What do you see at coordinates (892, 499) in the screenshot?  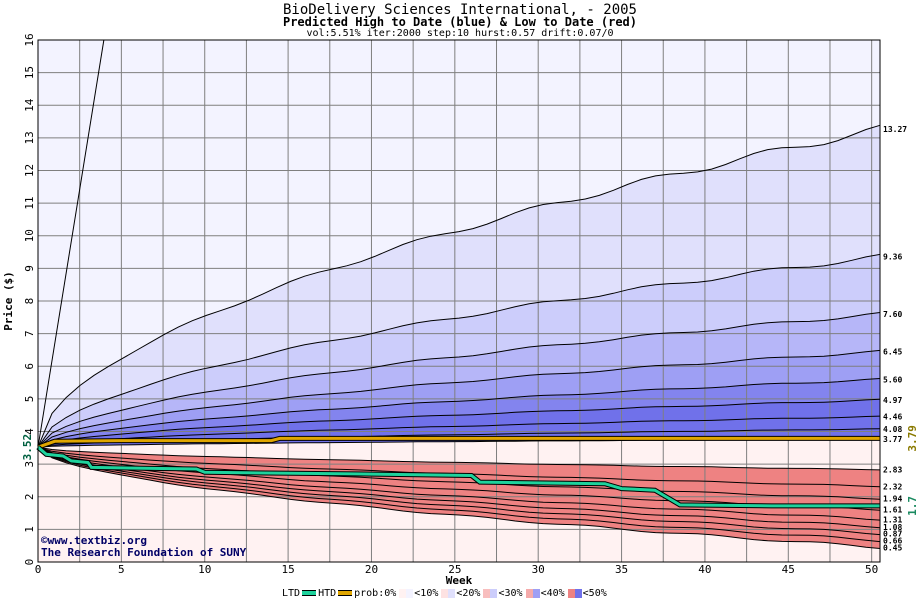 I see `end-value-label: 1.94` at bounding box center [892, 499].